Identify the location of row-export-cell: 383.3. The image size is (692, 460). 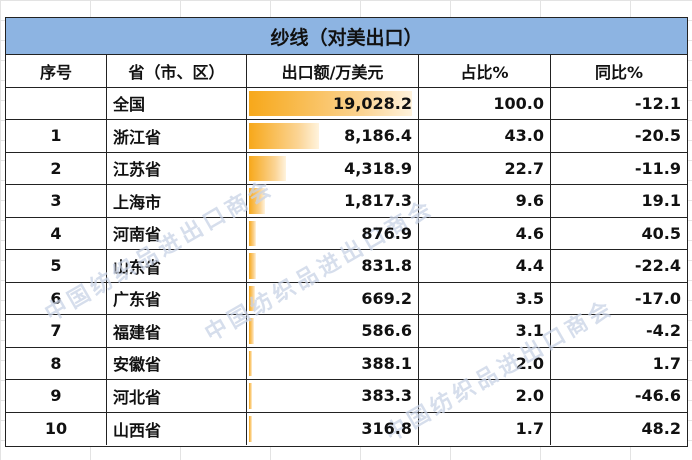
(332, 396).